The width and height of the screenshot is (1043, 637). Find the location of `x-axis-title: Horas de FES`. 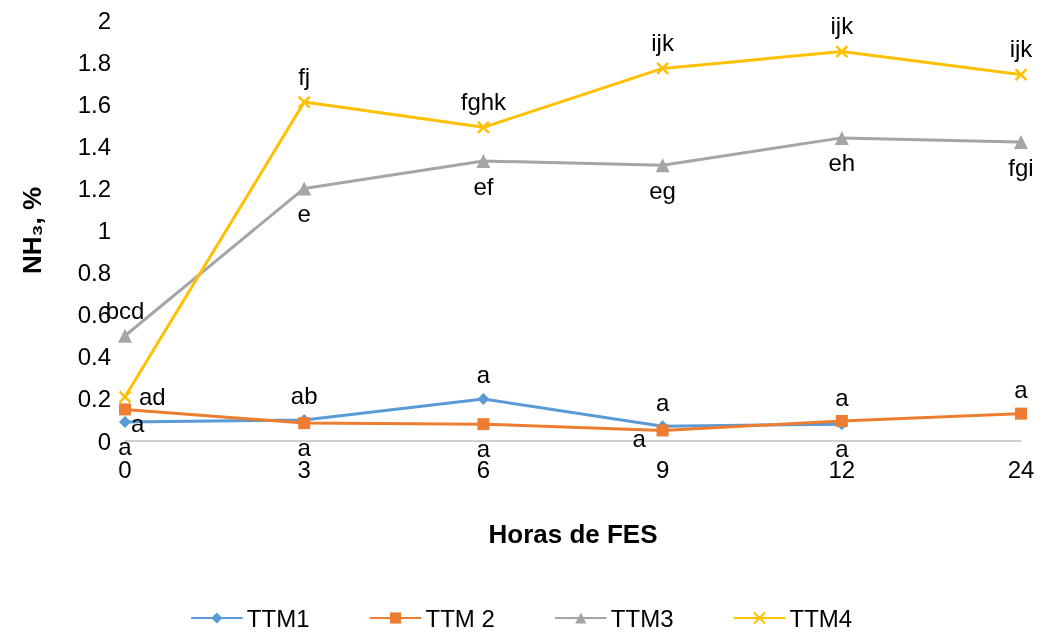

x-axis-title: Horas de FES is located at coordinates (573, 534).